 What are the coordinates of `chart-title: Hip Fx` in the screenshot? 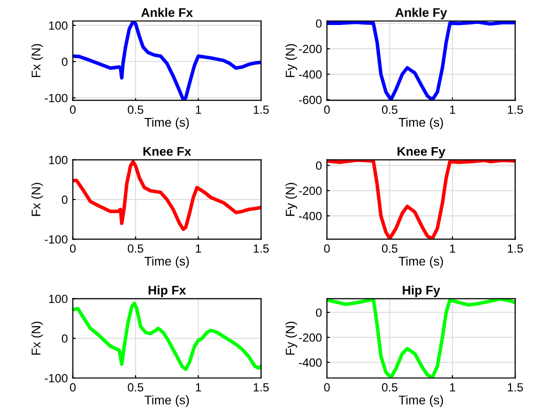 It's located at (167, 291).